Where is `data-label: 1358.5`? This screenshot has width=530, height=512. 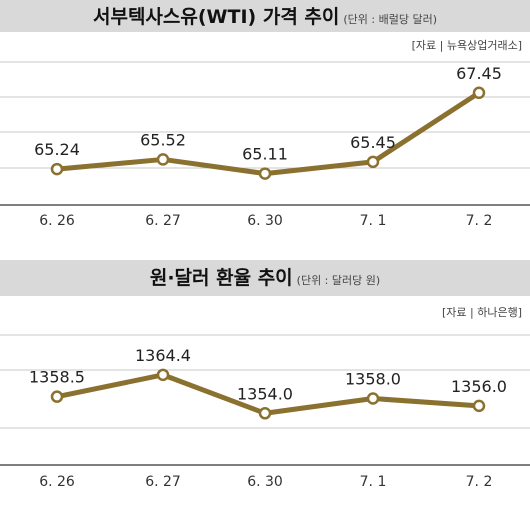 data-label: 1358.5 is located at coordinates (57, 377).